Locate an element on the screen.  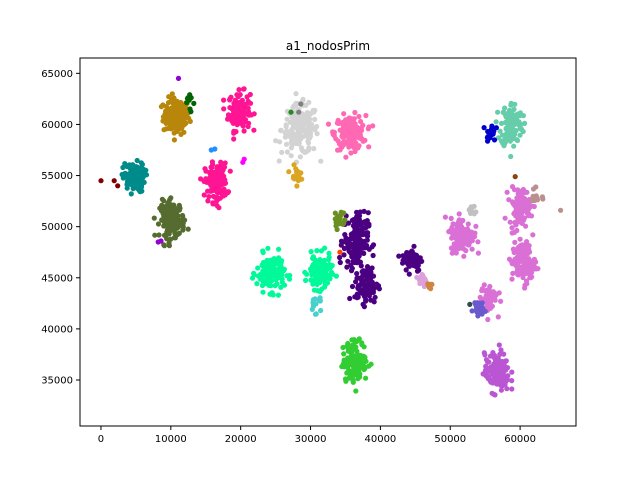
y-tick-label: 40000 is located at coordinates (57, 329).